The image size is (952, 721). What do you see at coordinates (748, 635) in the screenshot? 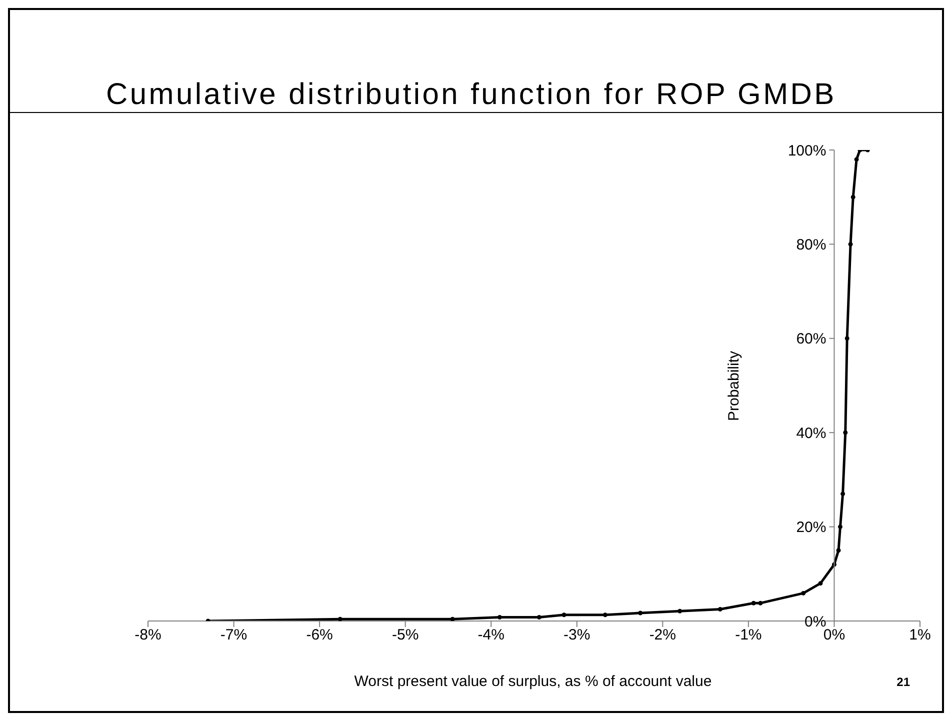
I see `x-tick-label: -1%` at bounding box center [748, 635].